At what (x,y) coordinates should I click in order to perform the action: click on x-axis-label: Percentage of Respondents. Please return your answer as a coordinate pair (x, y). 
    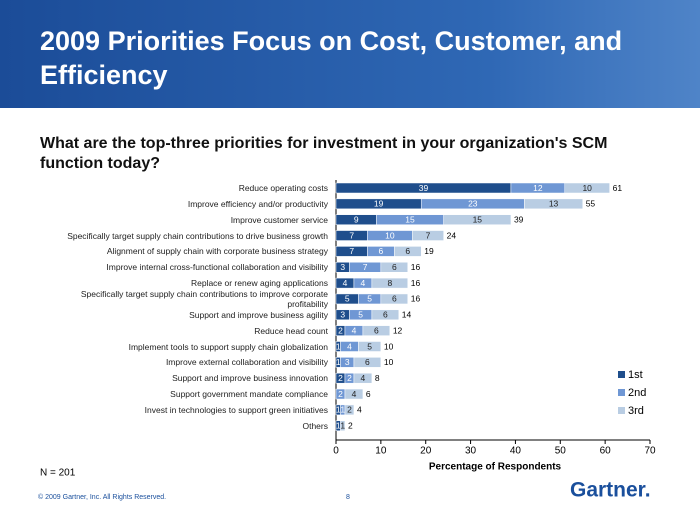
    Looking at the image, I should click on (495, 467).